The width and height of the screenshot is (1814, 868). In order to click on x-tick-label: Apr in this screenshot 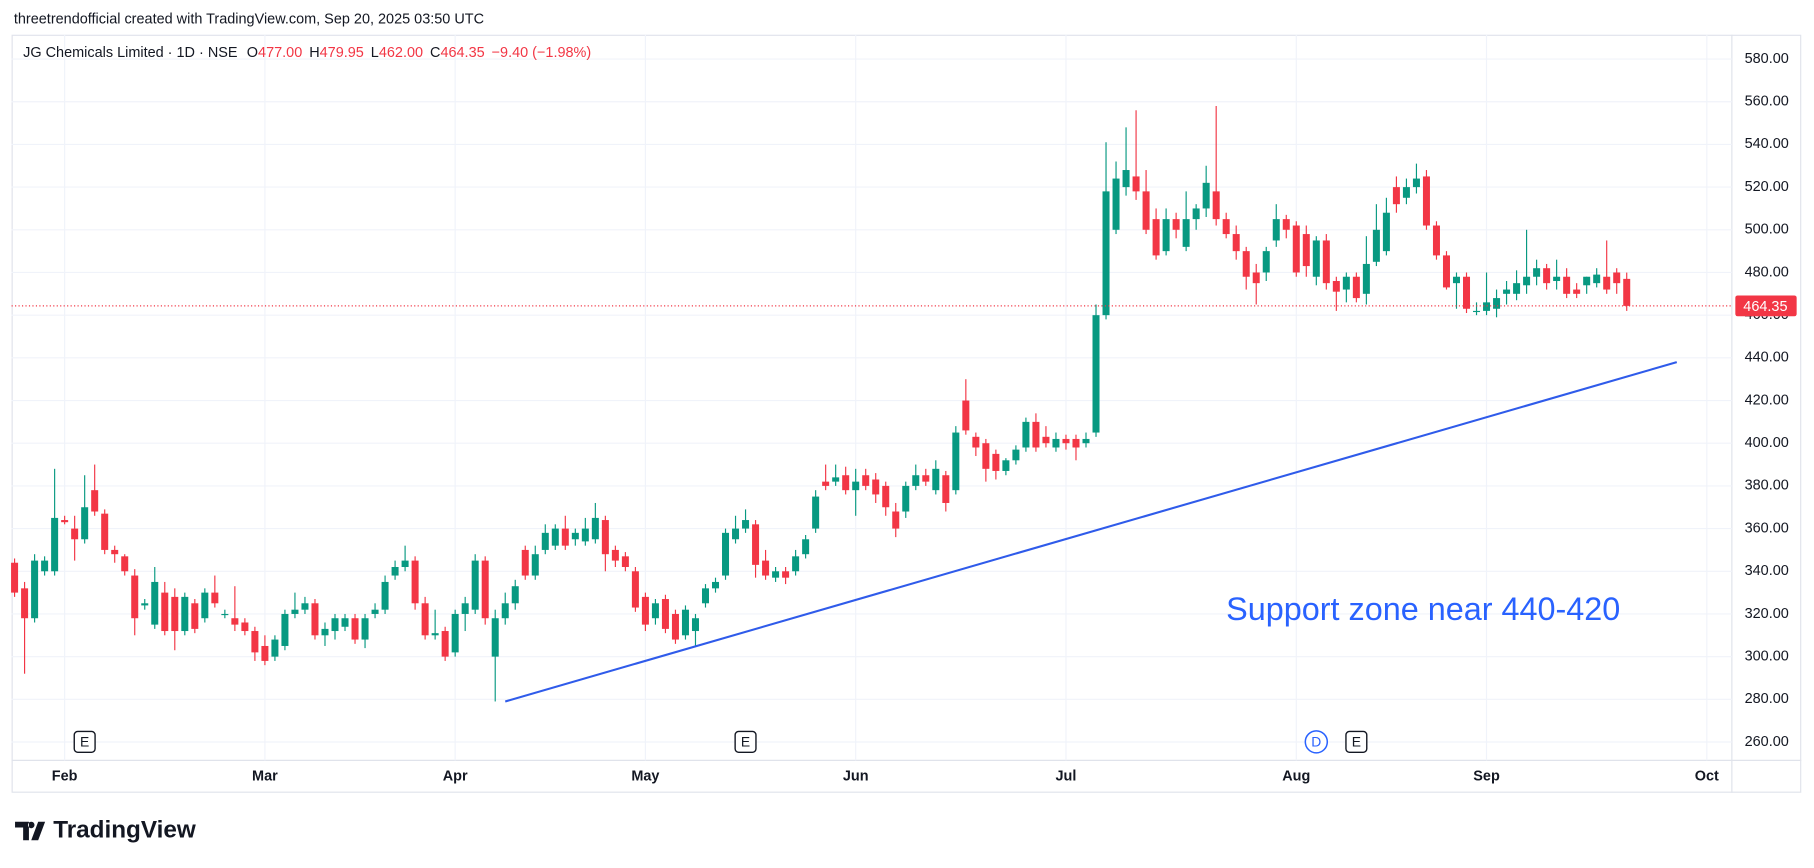, I will do `click(455, 776)`.